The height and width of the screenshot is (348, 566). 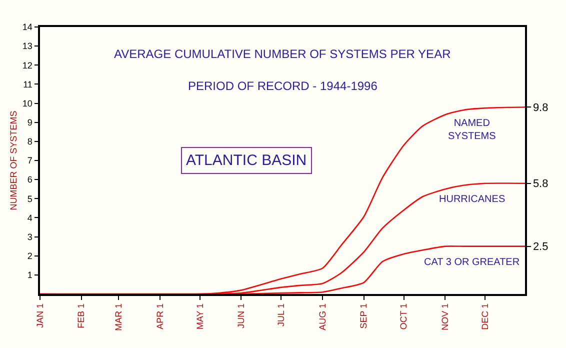 What do you see at coordinates (540, 247) in the screenshot?
I see `y2-tick-label: 2.5` at bounding box center [540, 247].